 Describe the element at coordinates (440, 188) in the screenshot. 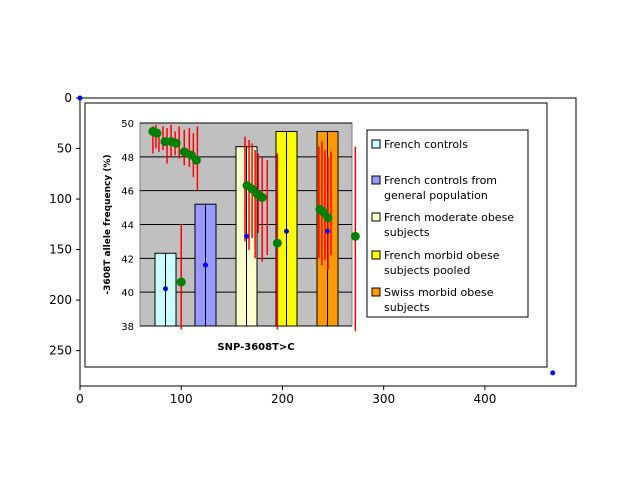

I see `legend-label: French controls from general population` at that location.